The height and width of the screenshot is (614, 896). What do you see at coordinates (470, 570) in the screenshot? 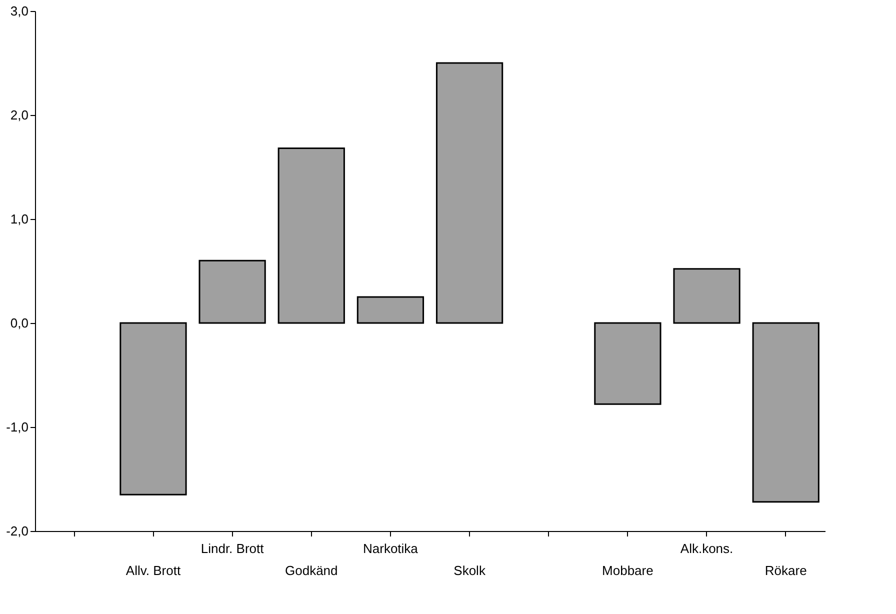
I see `x-tick-label: Skolk` at bounding box center [470, 570].